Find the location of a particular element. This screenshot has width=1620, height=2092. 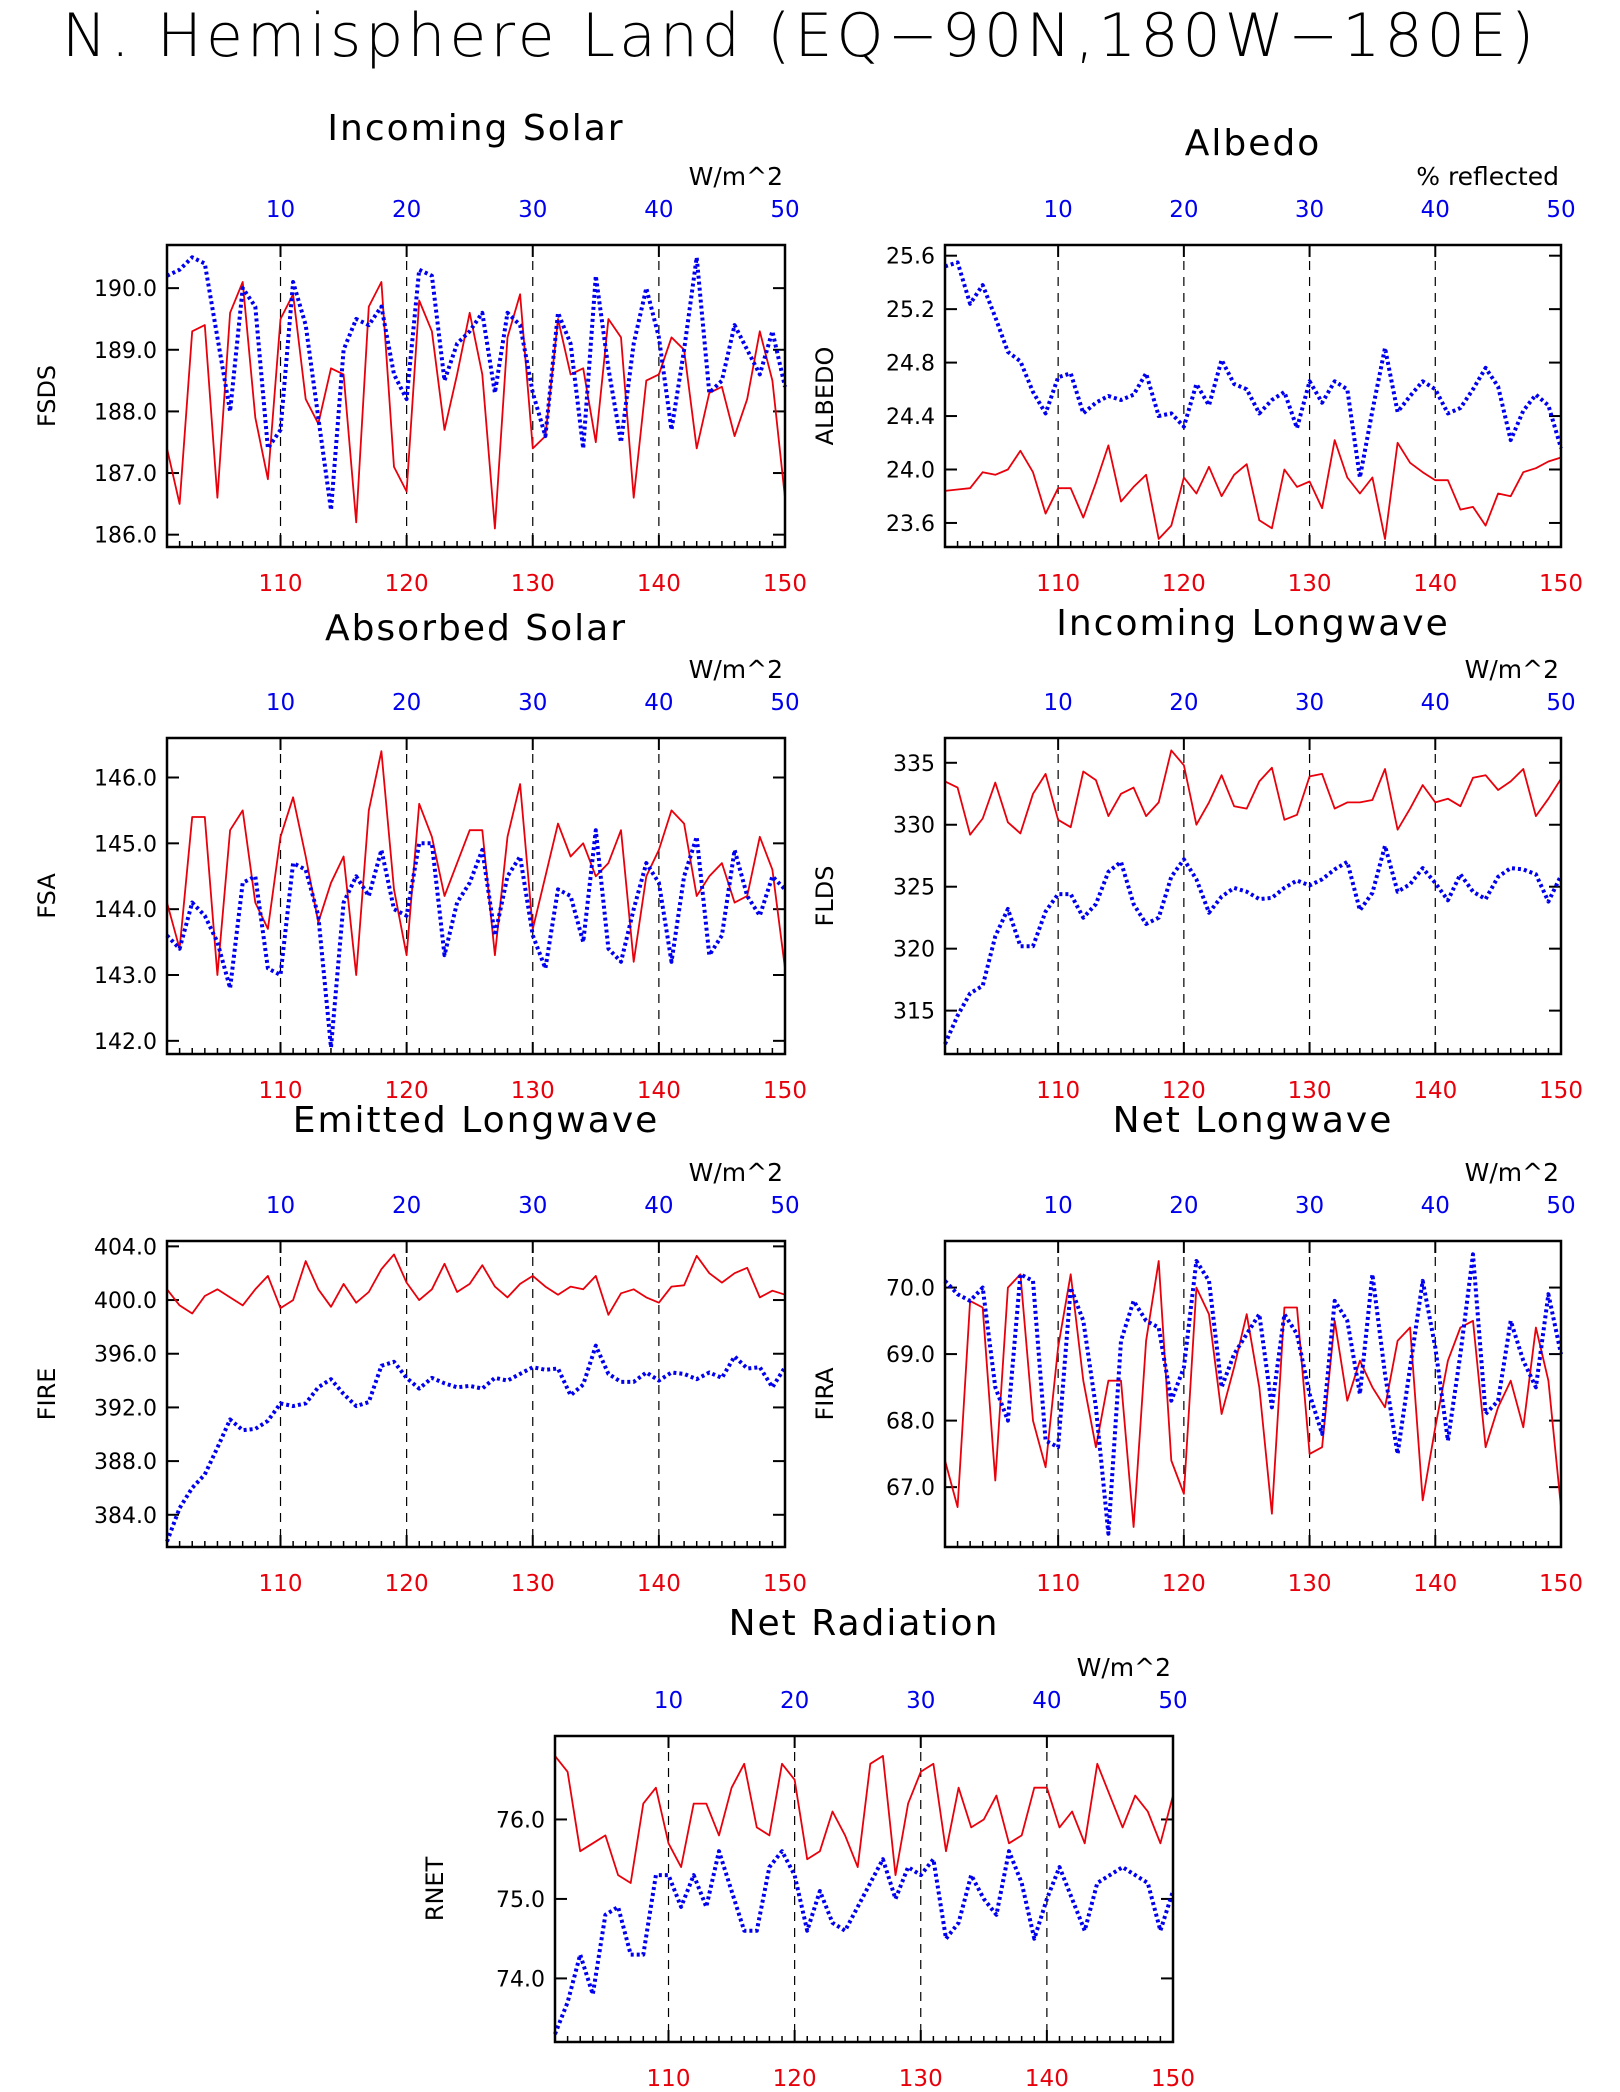

y-tick-label: 143.0 is located at coordinates (125, 976).